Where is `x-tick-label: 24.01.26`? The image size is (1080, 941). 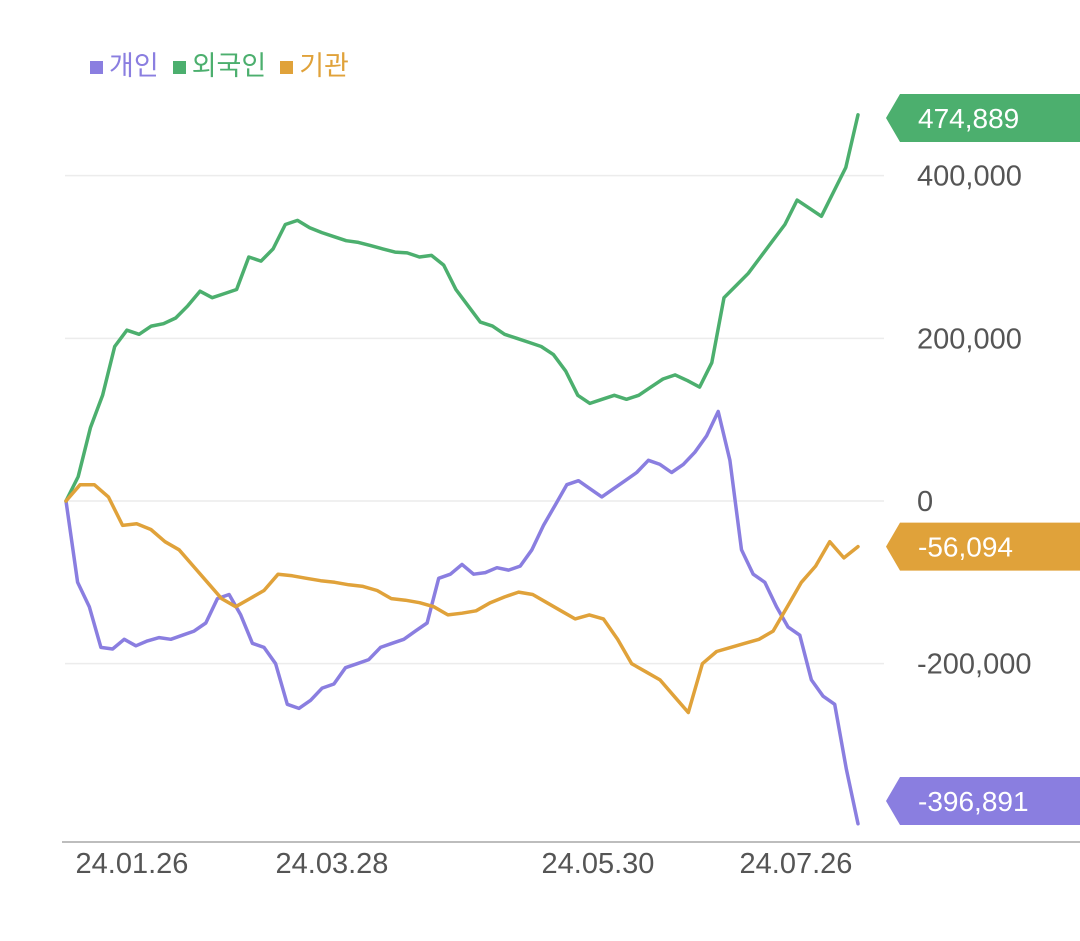
x-tick-label: 24.01.26 is located at coordinates (132, 864).